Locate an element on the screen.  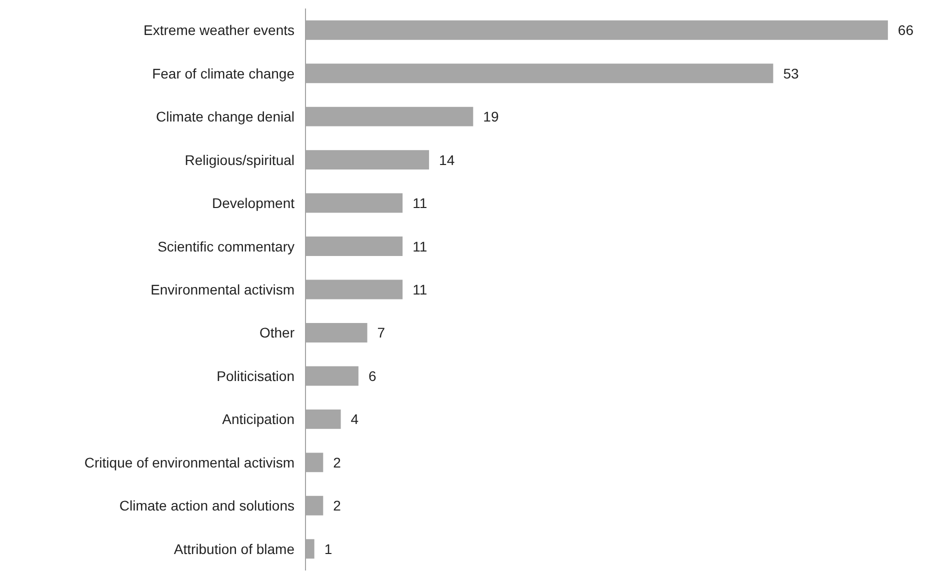
y-tick-label: Fear of climate change is located at coordinates (223, 73).